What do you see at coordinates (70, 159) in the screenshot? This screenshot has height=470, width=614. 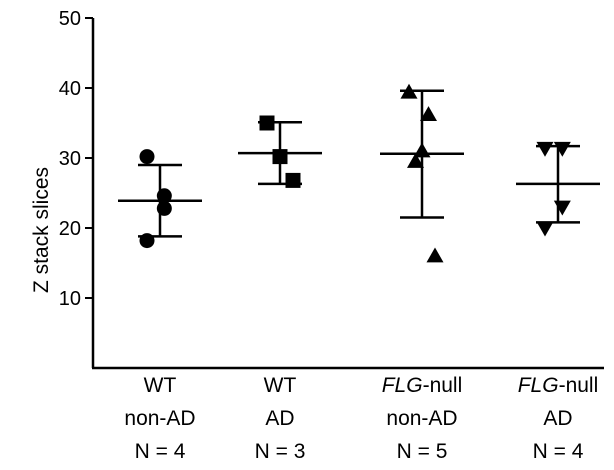 I see `y-tick-label: 30` at bounding box center [70, 159].